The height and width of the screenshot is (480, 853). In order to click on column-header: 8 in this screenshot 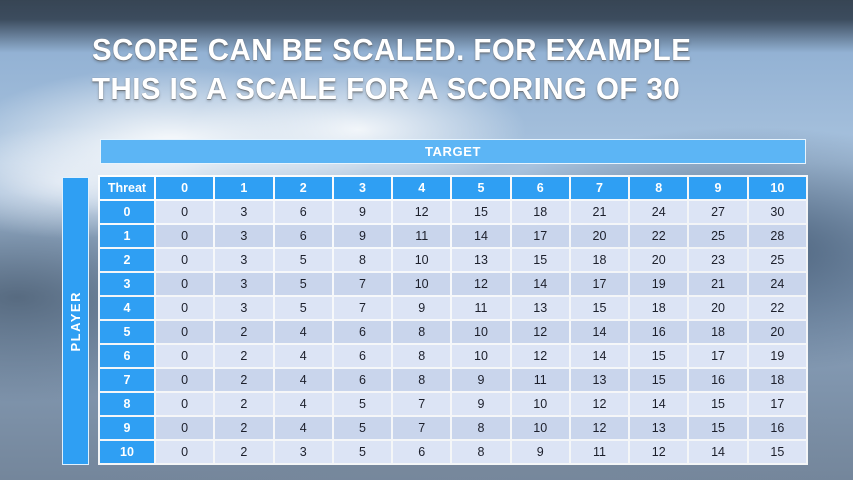, I will do `click(659, 188)`.